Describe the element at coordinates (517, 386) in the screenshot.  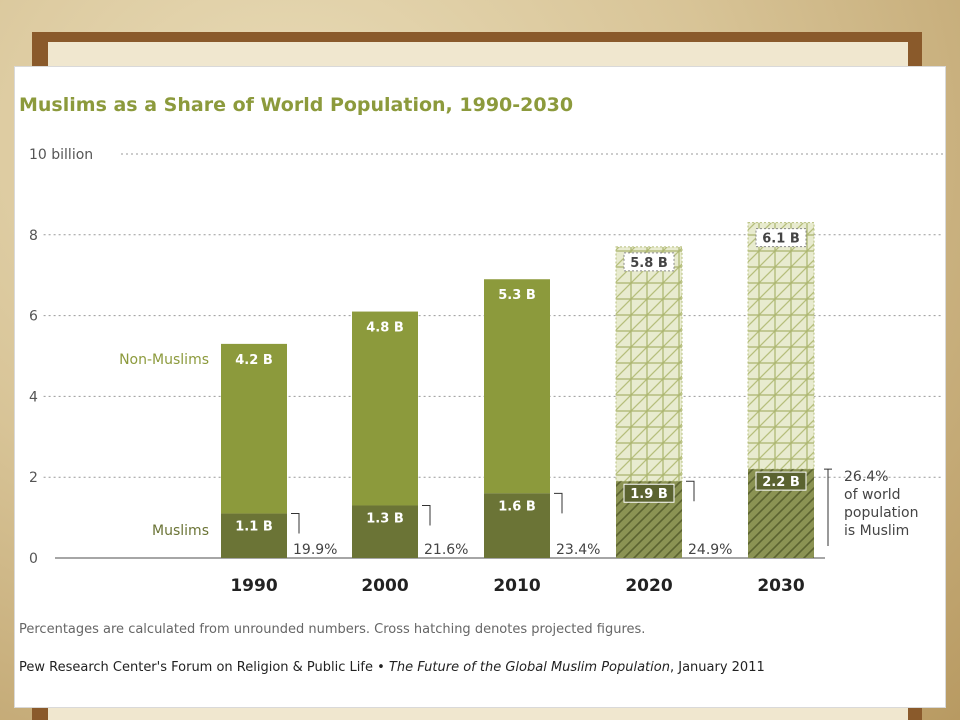
I see `bar-non-muslims-2010` at that location.